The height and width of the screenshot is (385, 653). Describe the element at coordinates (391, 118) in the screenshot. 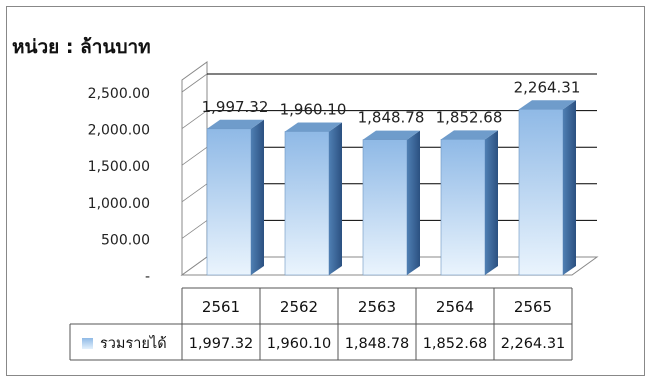

I see `data-label: 1,848.78` at that location.